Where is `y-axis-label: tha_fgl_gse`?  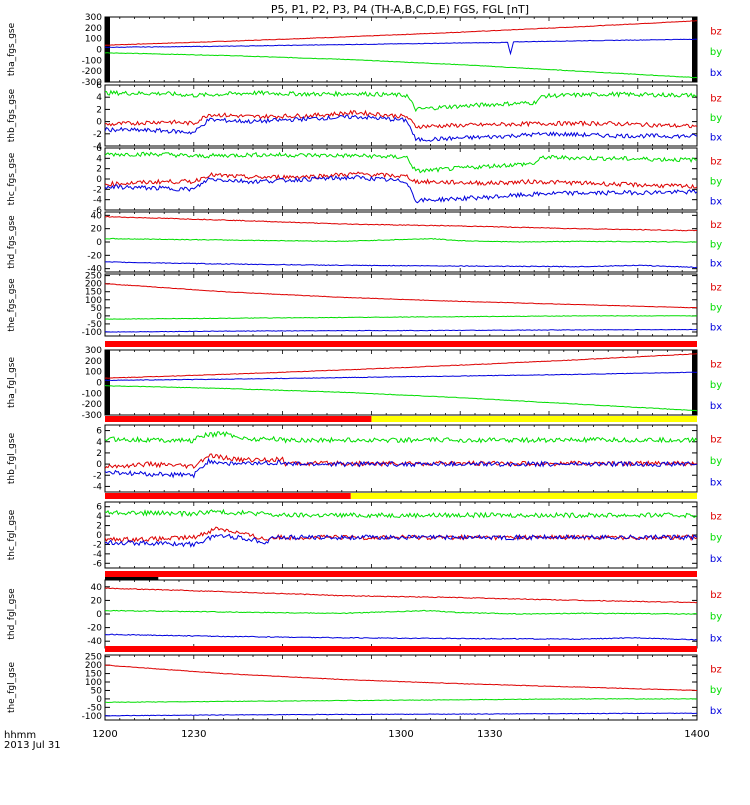 y-axis-label: tha_fgl_gse is located at coordinates (12, 383).